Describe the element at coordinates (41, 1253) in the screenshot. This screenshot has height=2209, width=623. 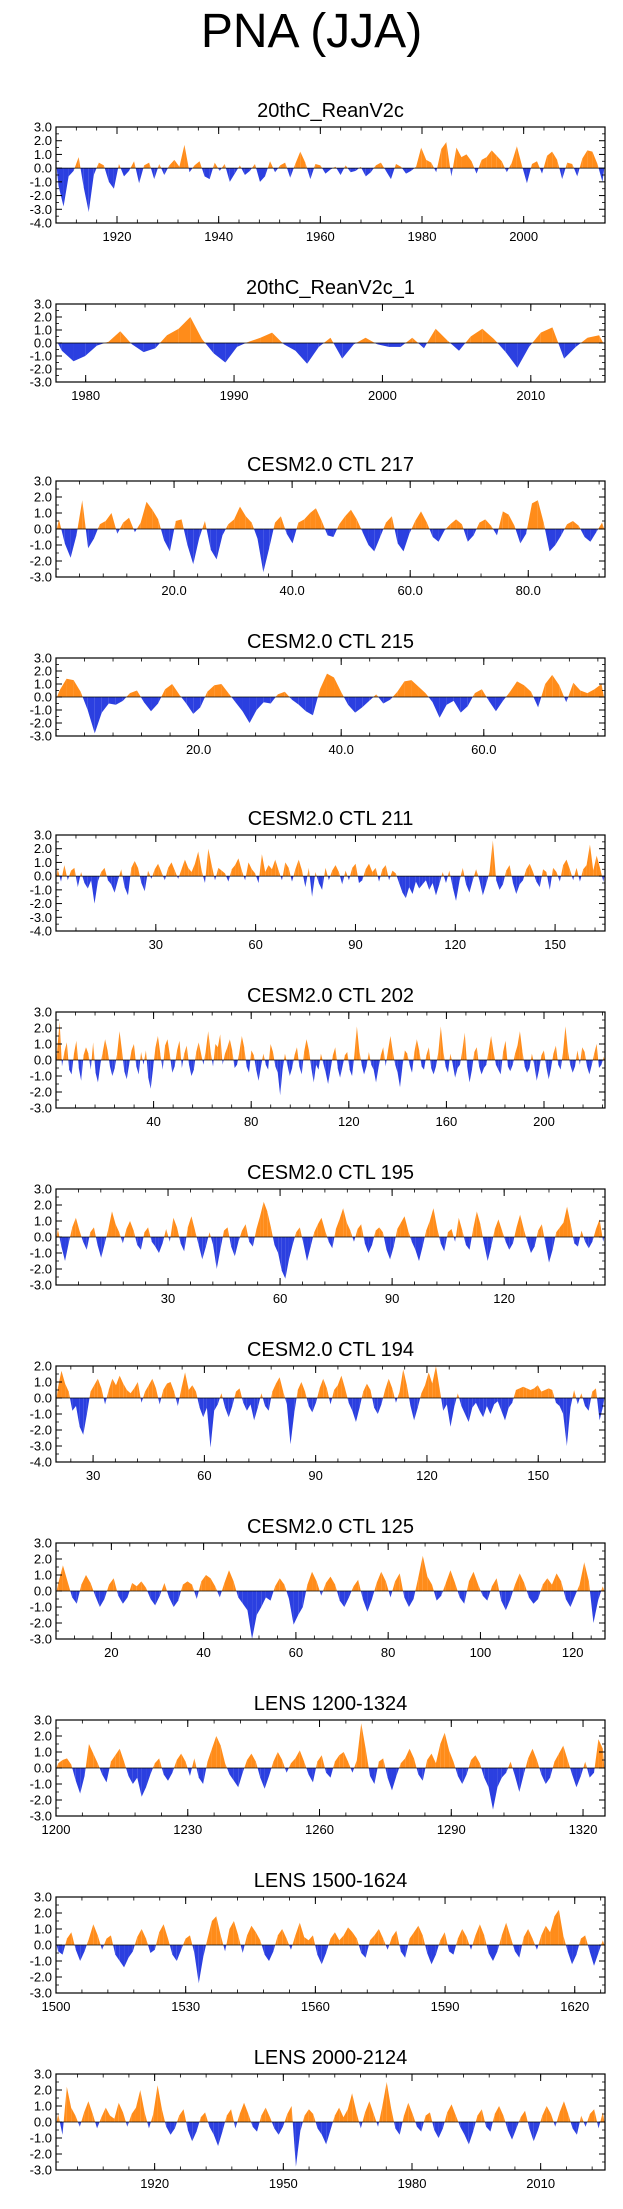
I see `y-tick-label: -1.0` at that location.